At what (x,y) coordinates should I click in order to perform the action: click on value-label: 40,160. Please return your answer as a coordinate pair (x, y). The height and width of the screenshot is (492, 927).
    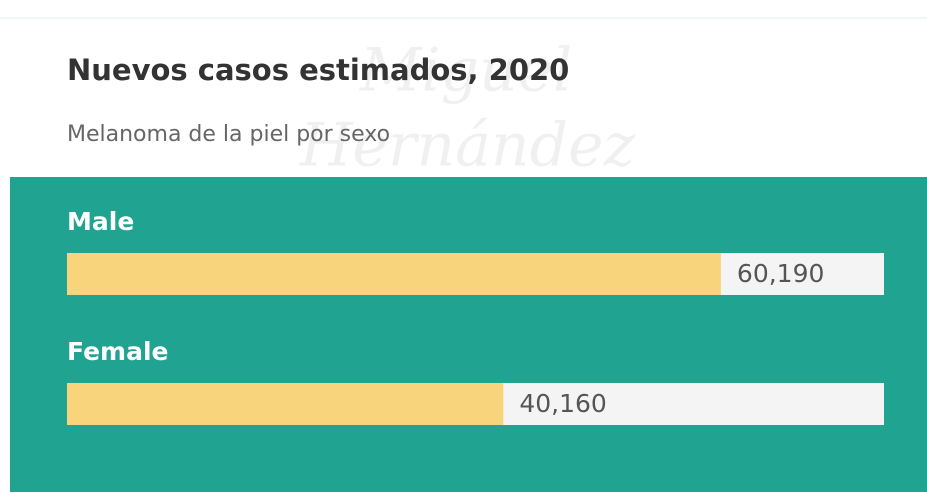
    Looking at the image, I should click on (562, 403).